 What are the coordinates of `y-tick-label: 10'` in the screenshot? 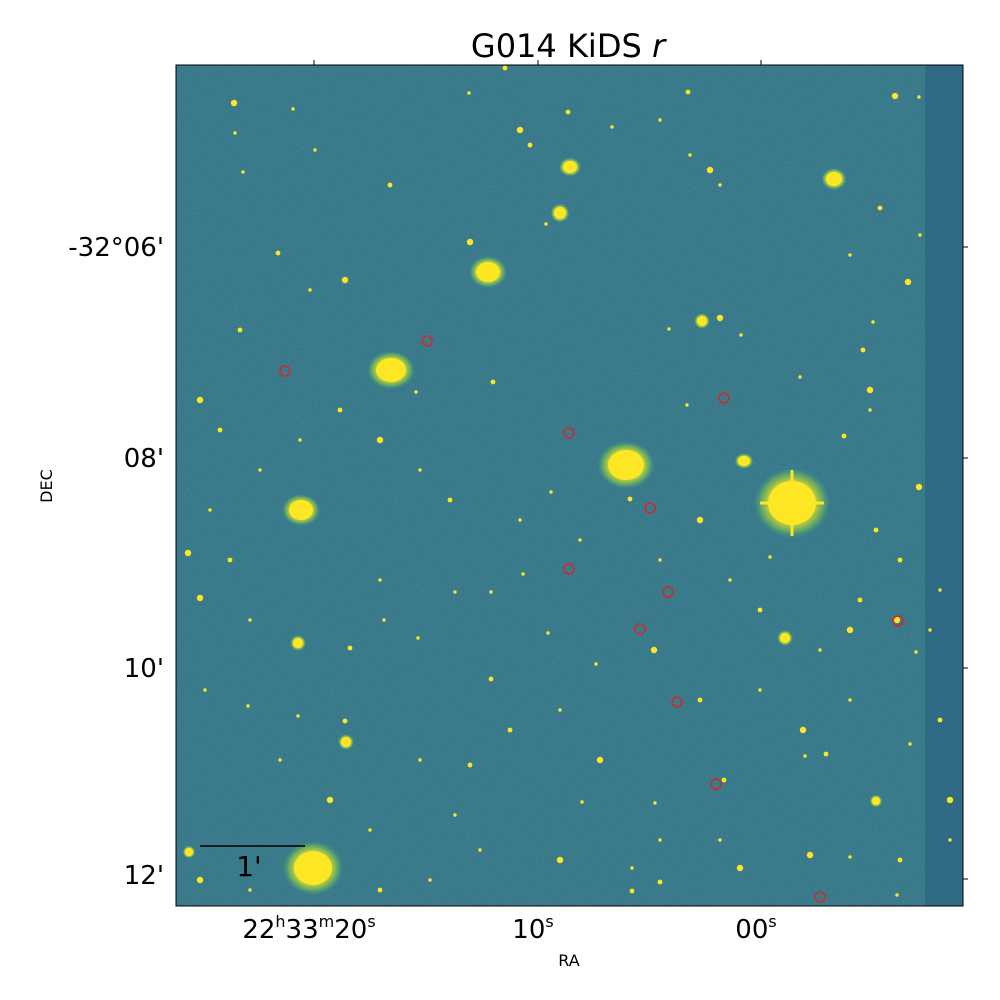 It's located at (144, 669).